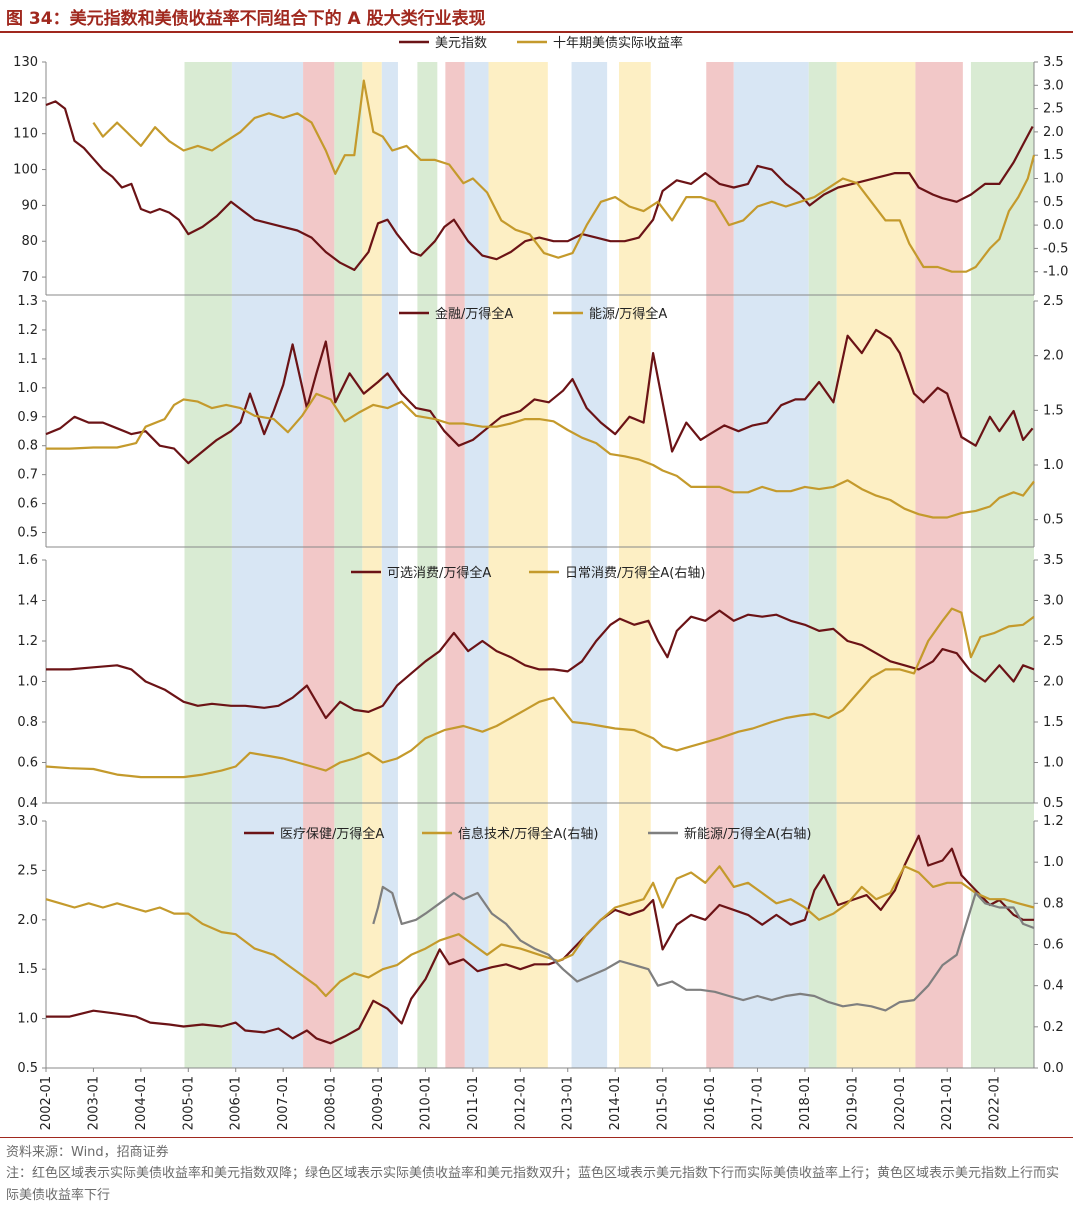  I want to click on legend-label: 新能源/万得全A(右轴), so click(747, 834).